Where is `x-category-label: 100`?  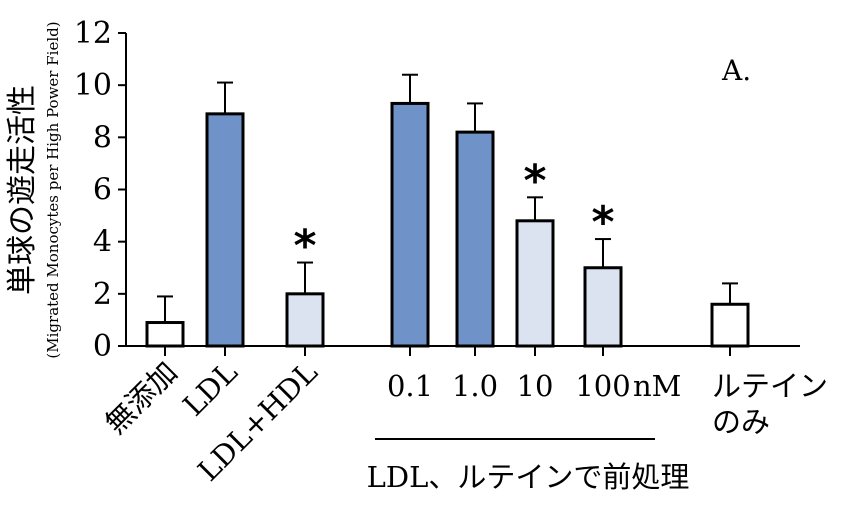
x-category-label: 100 is located at coordinates (602, 386).